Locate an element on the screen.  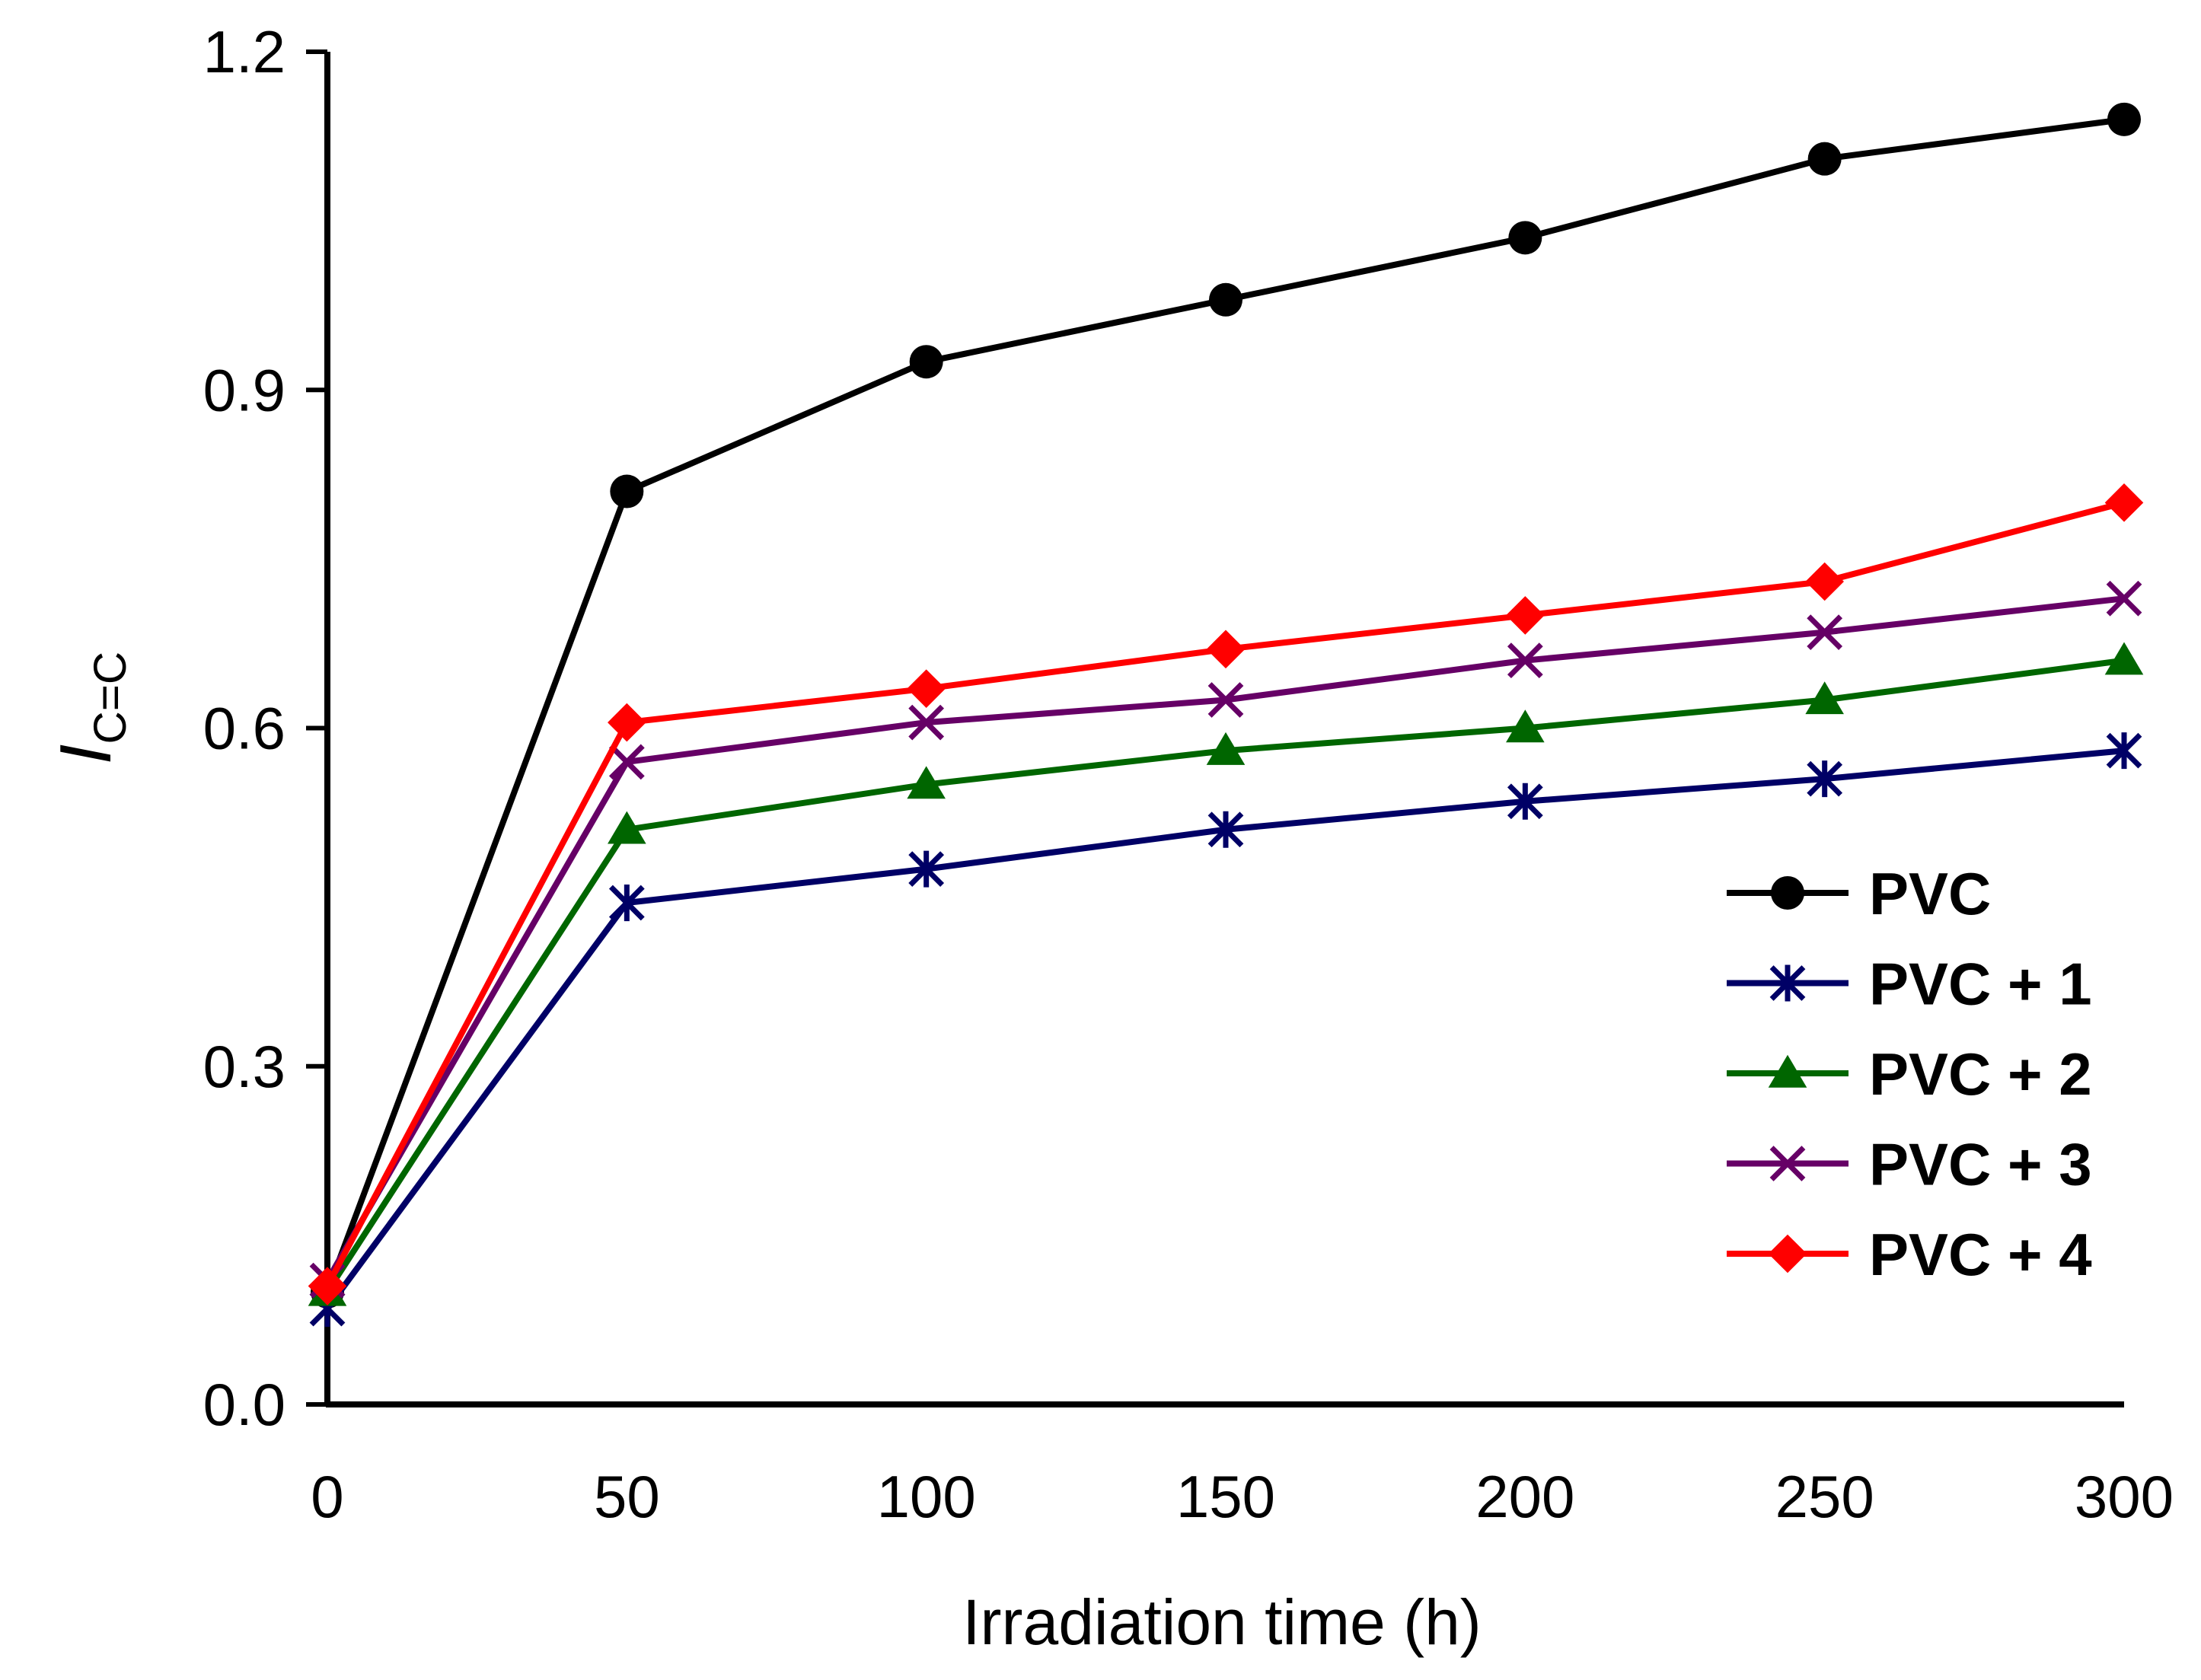
legend-label: PVC + 3 is located at coordinates (1980, 1165).